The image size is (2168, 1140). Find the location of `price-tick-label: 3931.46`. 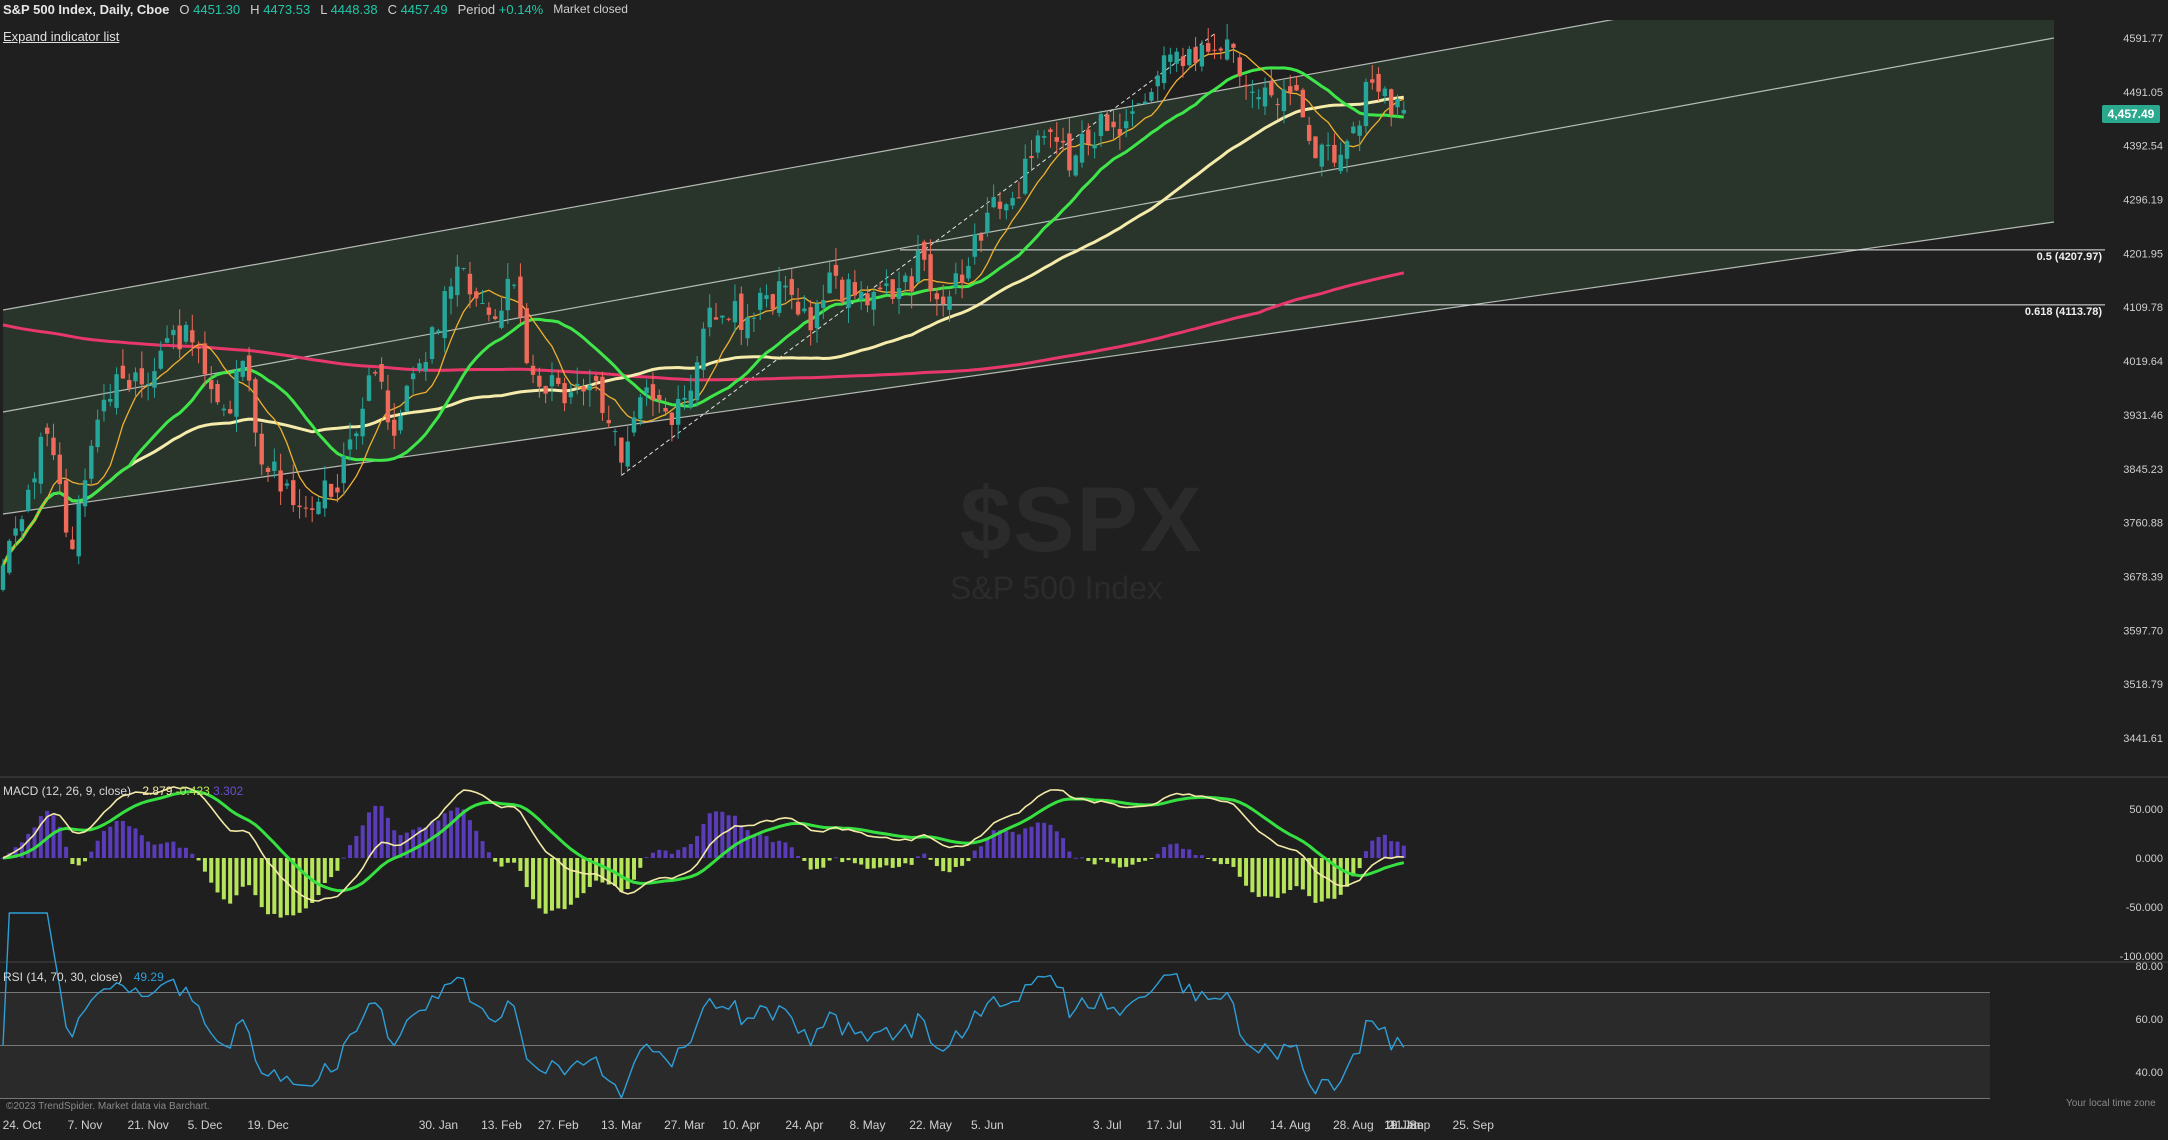

price-tick-label: 3931.46 is located at coordinates (2143, 416).